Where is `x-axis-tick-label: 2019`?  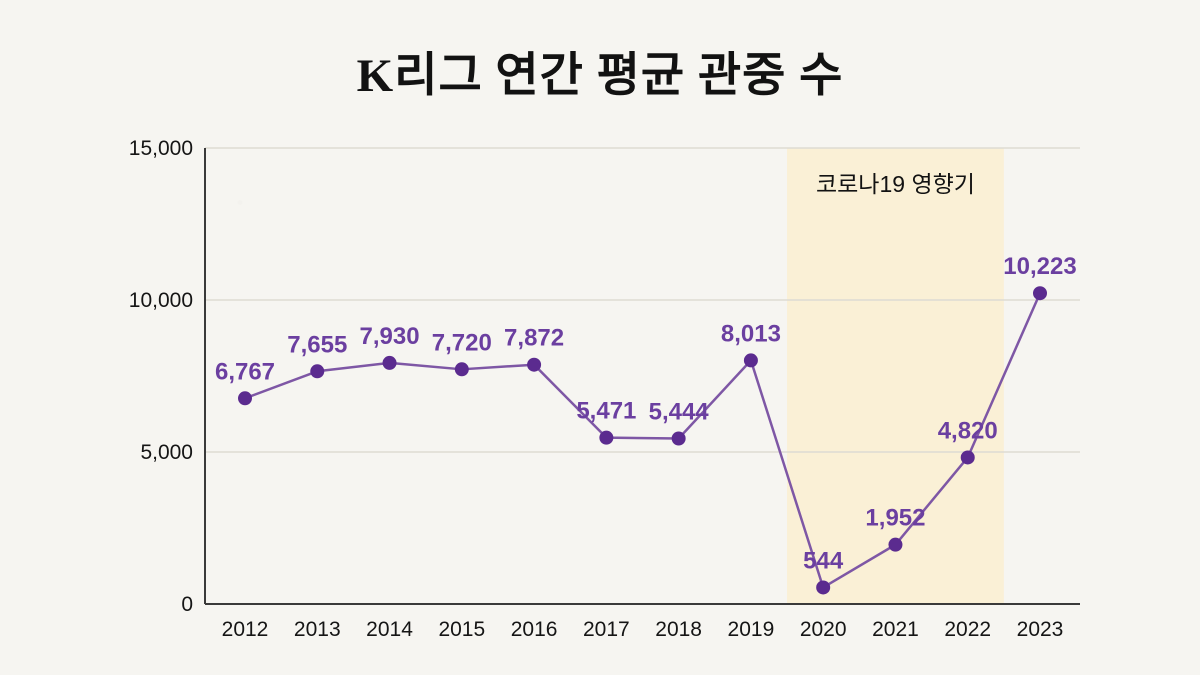 x-axis-tick-label: 2019 is located at coordinates (751, 629).